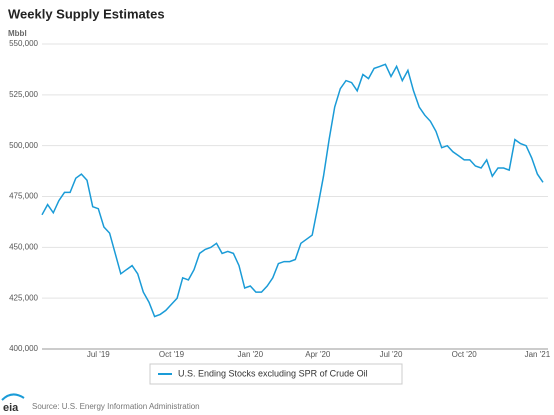 The height and width of the screenshot is (415, 554). I want to click on x-tick-label: Jul '19, so click(98, 354).